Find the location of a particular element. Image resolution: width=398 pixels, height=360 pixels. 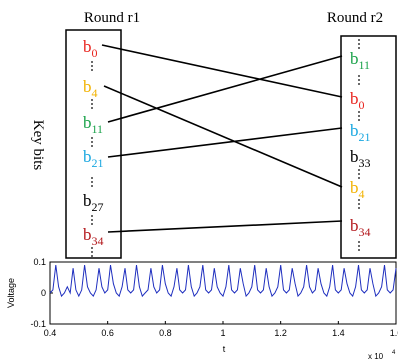

left-bit-11: b11 is located at coordinates (93, 124).